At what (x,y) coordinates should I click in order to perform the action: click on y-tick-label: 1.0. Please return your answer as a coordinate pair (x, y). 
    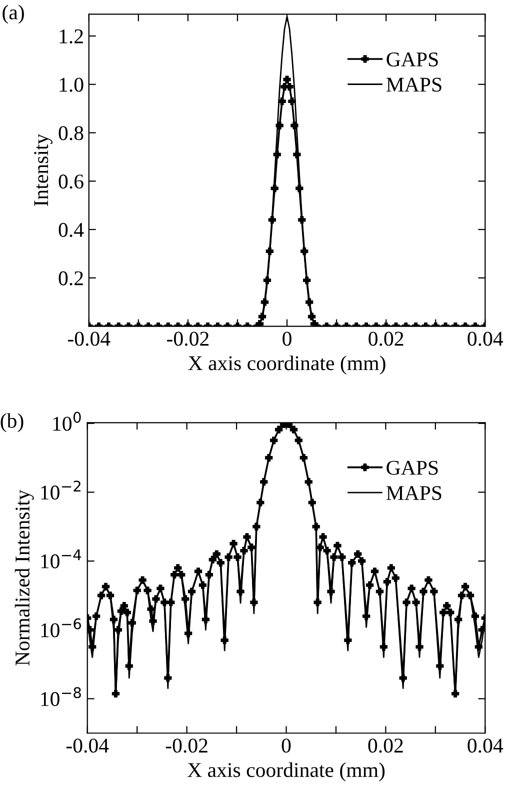
    Looking at the image, I should click on (72, 85).